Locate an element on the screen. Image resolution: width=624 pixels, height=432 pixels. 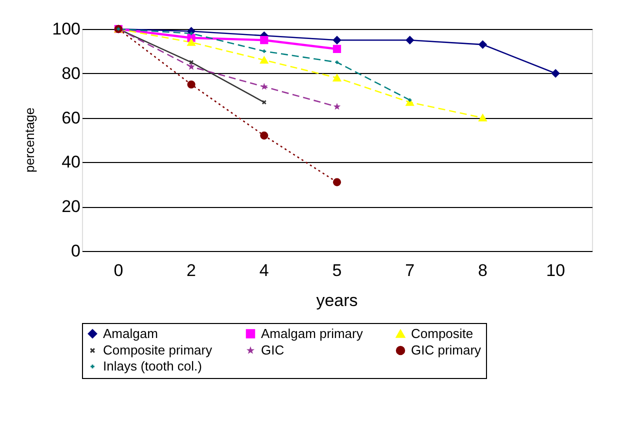
y-tick-label: 60 is located at coordinates (71, 118).